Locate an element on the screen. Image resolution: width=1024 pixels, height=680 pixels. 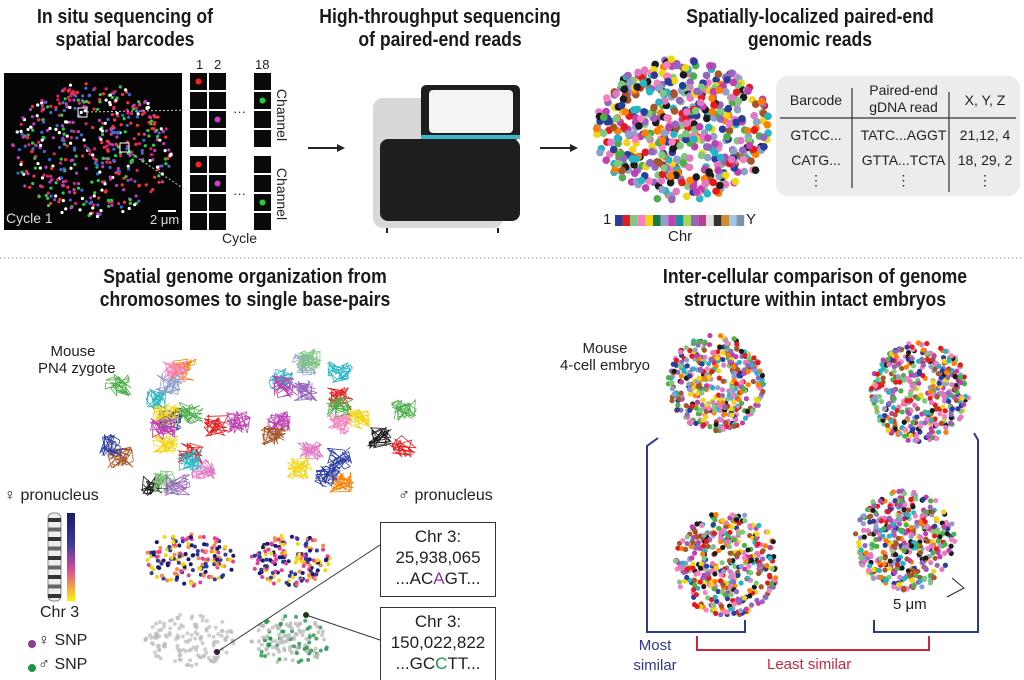
female-pronucleus-structure is located at coordinates (175, 427).